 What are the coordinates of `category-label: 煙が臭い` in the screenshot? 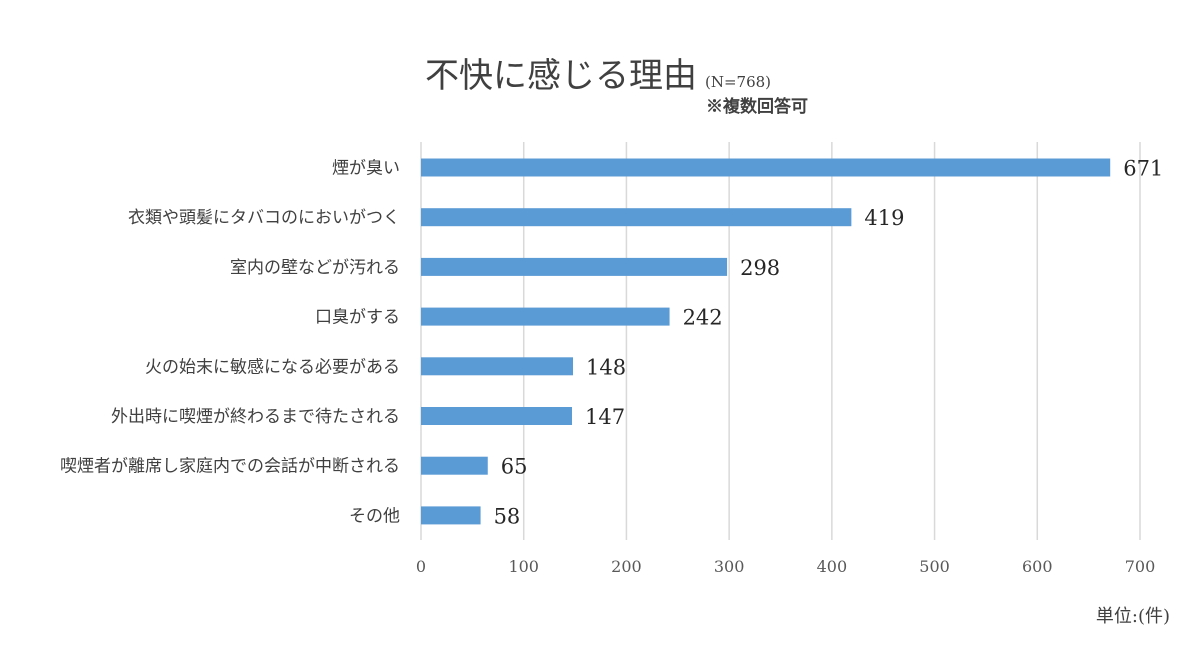 It's located at (366, 169).